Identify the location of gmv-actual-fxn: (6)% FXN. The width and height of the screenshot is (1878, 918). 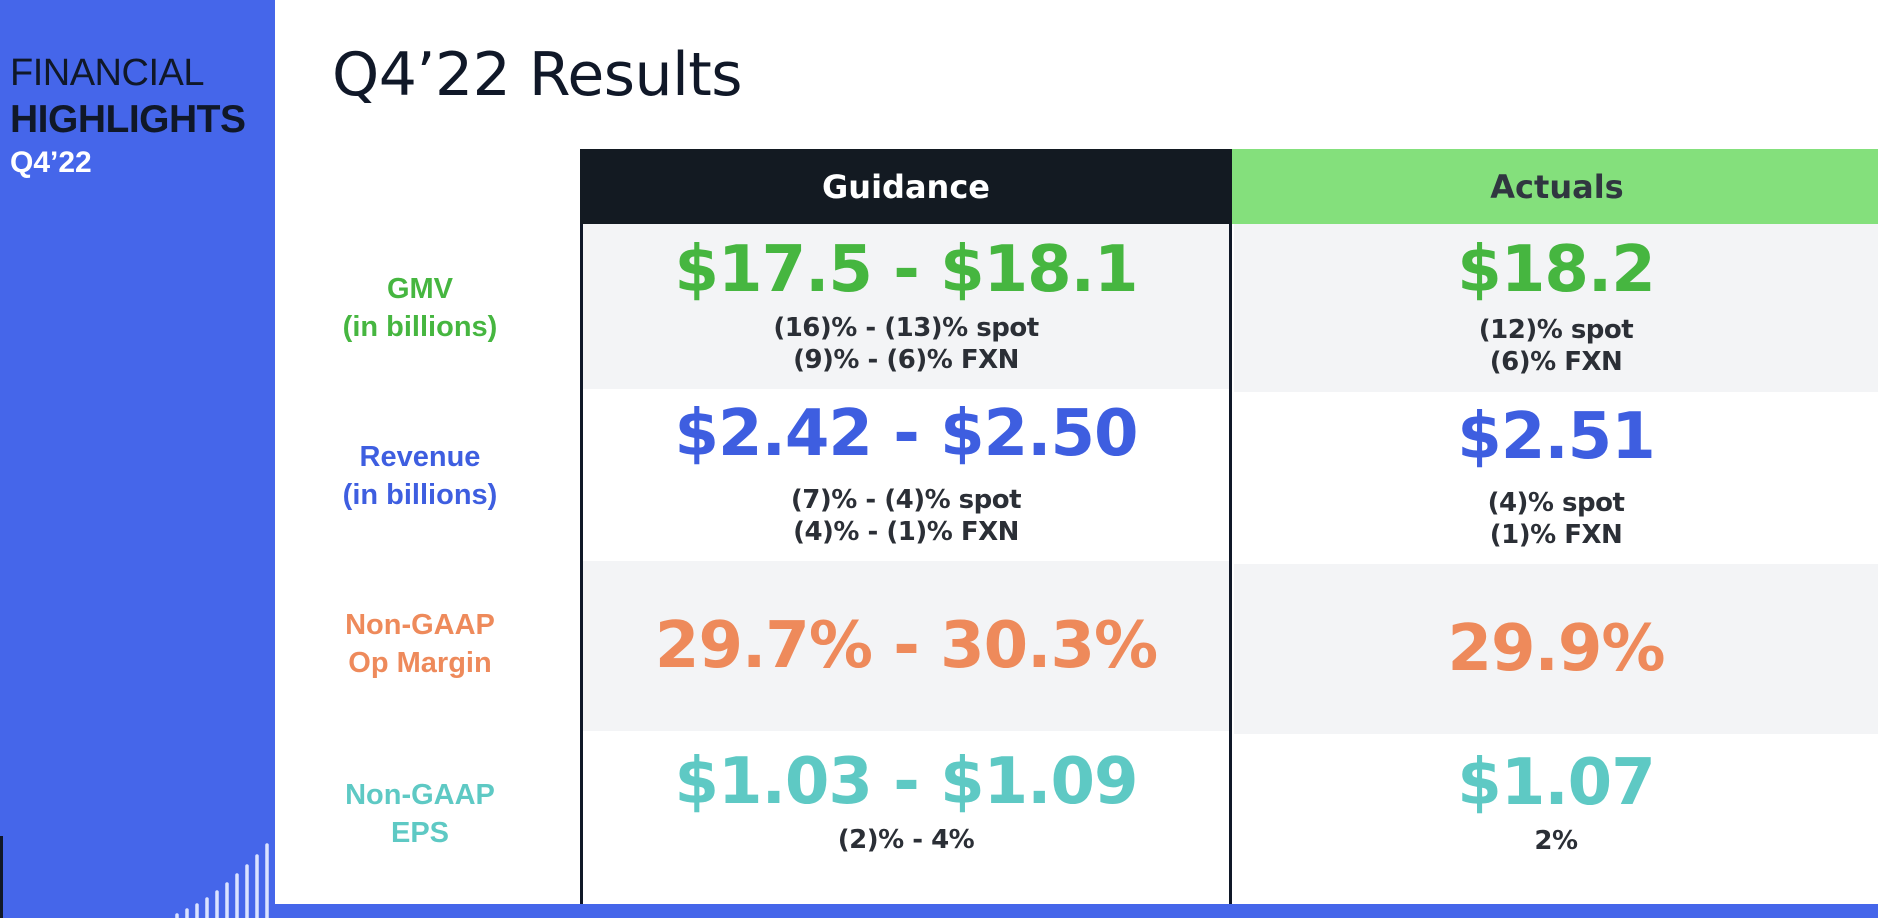
(1556, 362).